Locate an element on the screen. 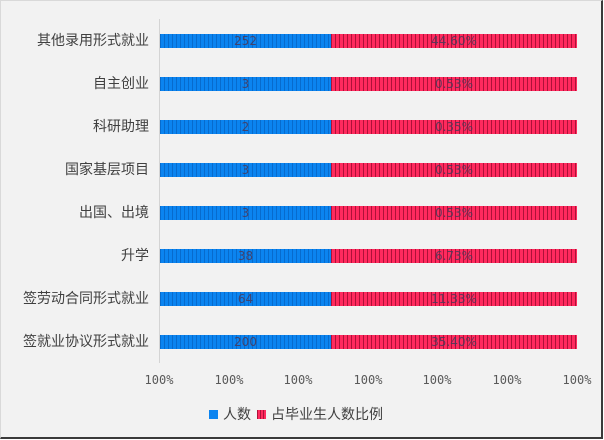  bar-row: 科研助理 2 0.35% is located at coordinates (301, 127).